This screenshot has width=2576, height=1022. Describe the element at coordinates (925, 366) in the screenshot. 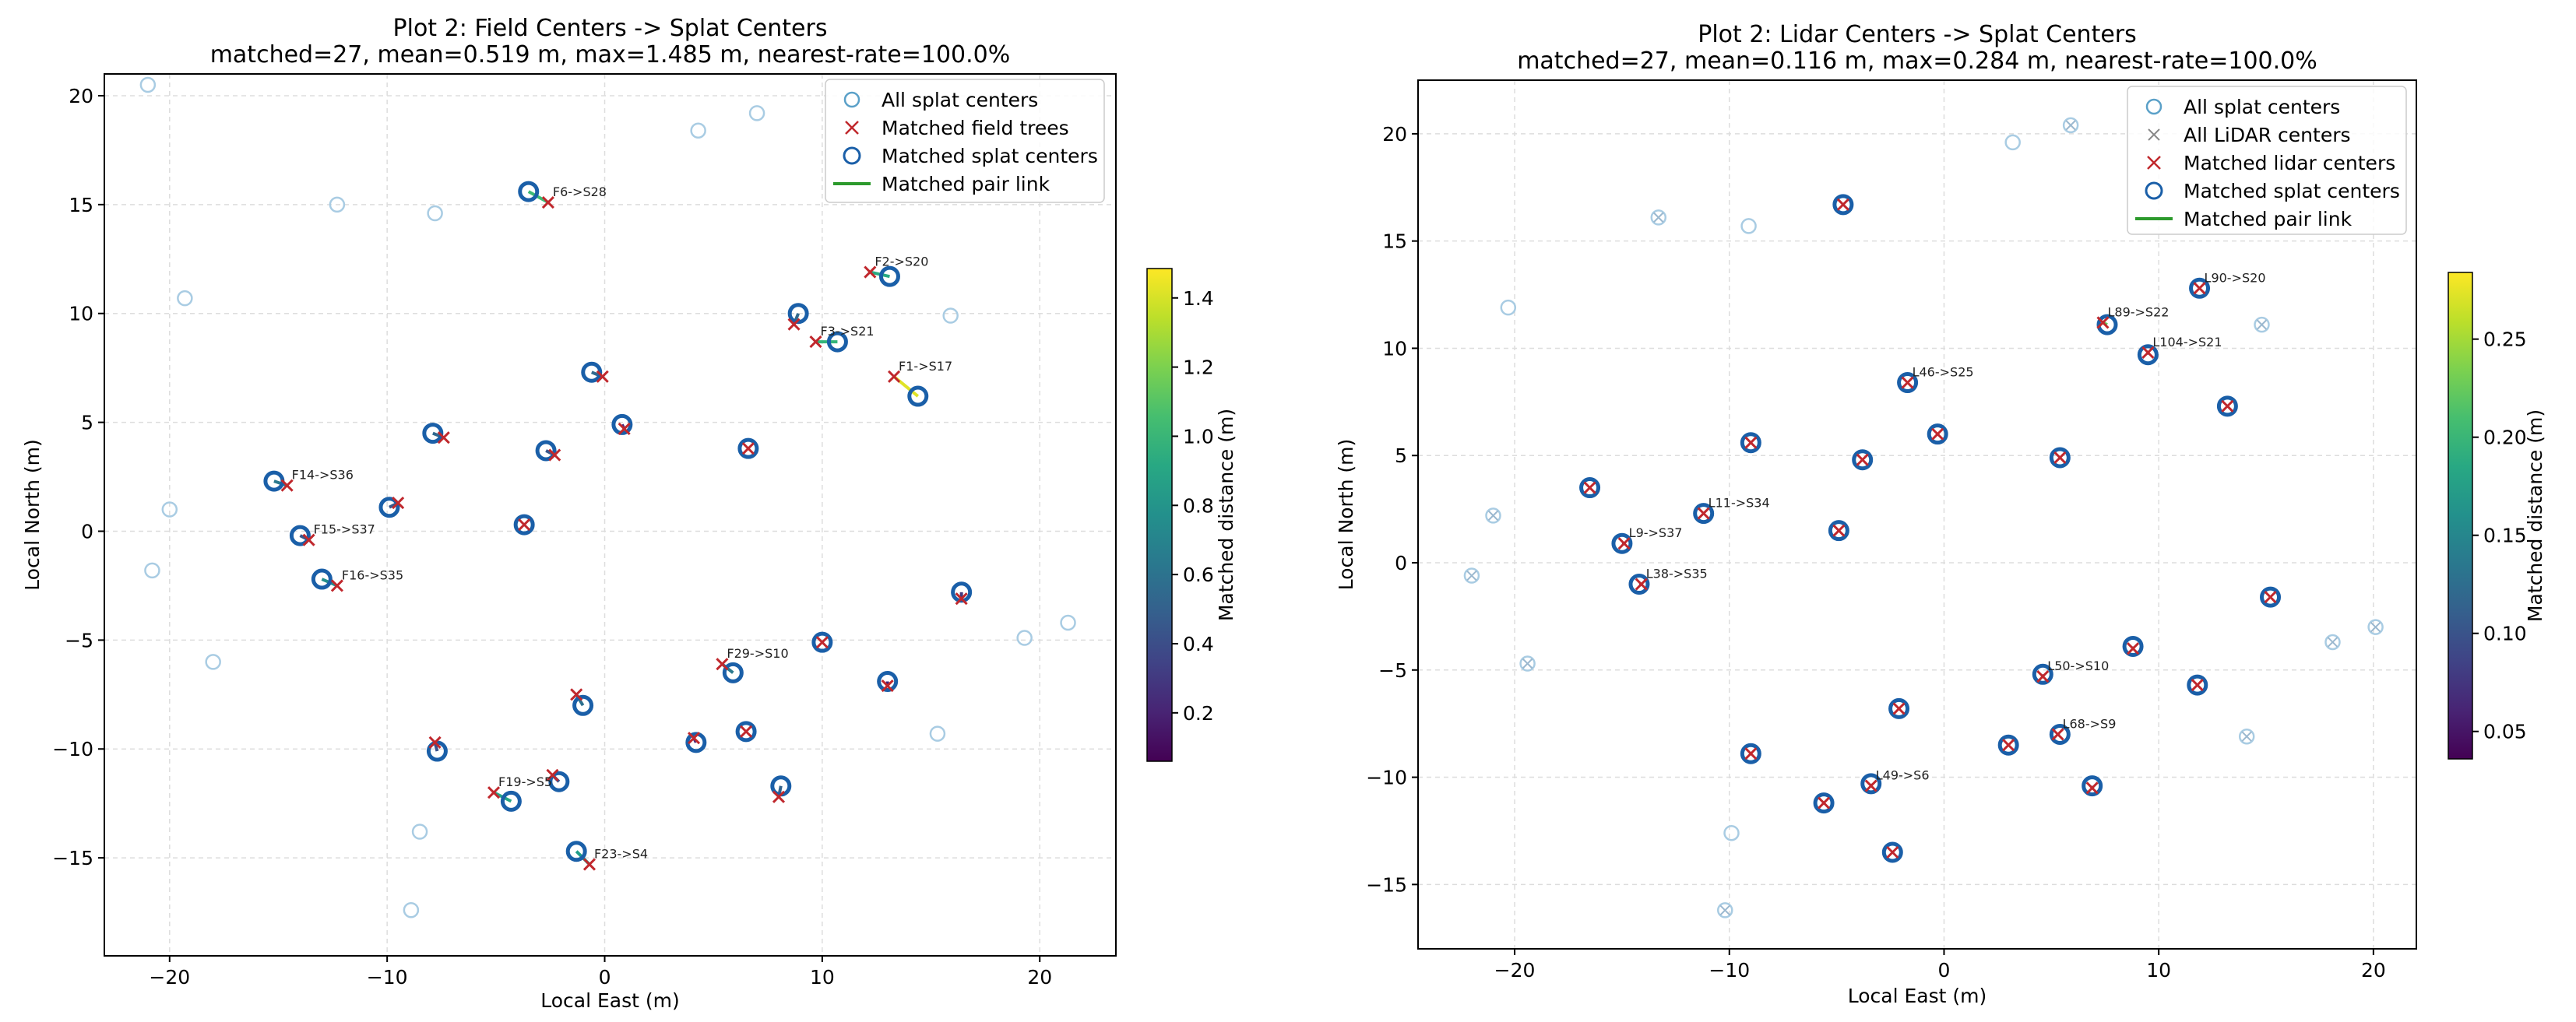

I see `pair-annotation: F1->S17` at that location.